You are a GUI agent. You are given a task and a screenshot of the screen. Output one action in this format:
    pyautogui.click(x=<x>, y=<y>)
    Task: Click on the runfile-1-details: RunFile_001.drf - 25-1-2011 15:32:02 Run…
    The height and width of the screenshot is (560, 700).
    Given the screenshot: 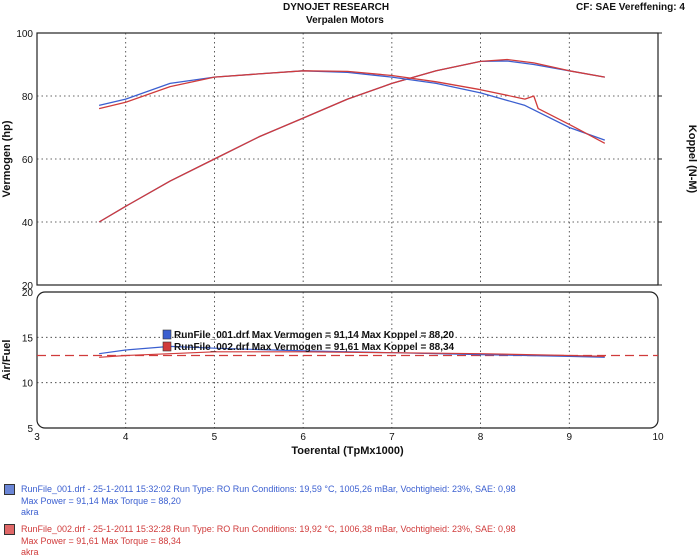 What is the action you would take?
    pyautogui.click(x=268, y=489)
    